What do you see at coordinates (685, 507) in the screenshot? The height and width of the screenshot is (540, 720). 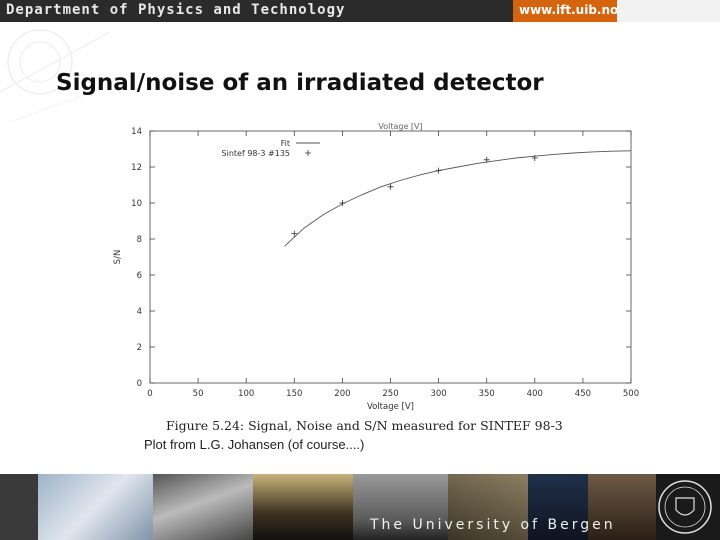 I see `university-crest-icon` at bounding box center [685, 507].